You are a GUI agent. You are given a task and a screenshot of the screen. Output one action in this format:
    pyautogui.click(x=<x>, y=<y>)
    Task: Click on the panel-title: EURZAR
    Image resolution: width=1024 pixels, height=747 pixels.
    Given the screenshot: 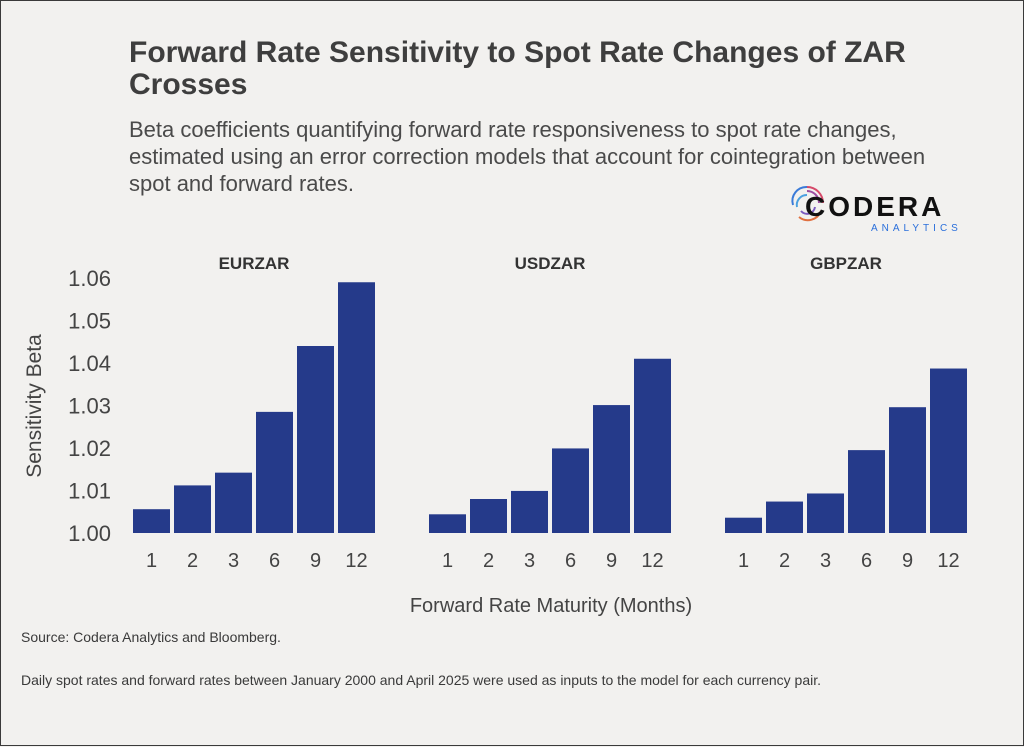 What is the action you would take?
    pyautogui.click(x=254, y=263)
    